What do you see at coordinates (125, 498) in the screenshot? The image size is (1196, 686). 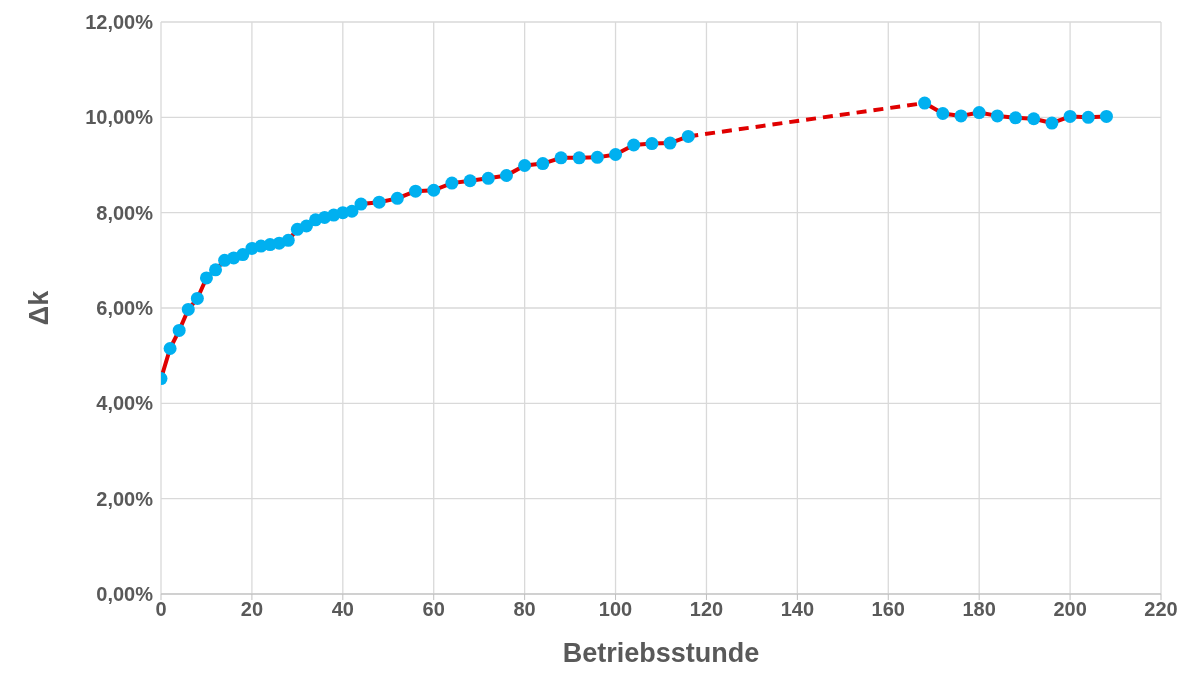 I see `y-tick-label: 2,00%` at bounding box center [125, 498].